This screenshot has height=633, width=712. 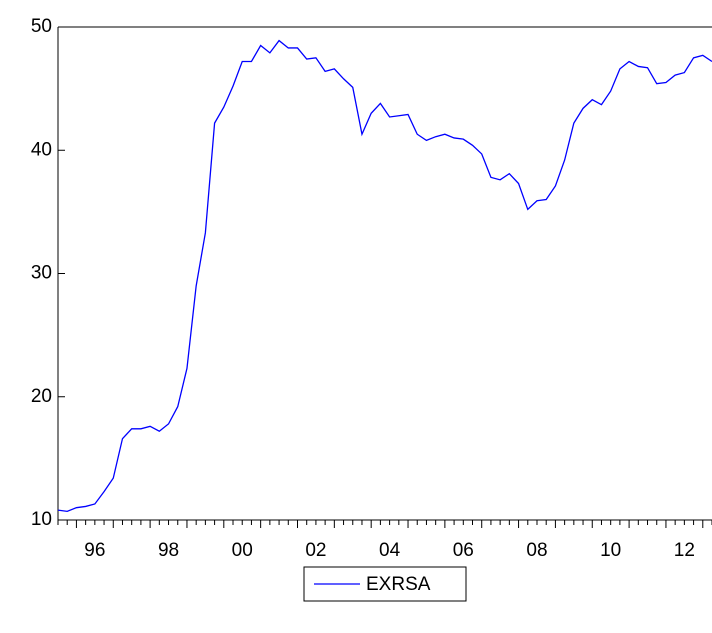 What do you see at coordinates (41, 273) in the screenshot?
I see `y-tick-label: 30` at bounding box center [41, 273].